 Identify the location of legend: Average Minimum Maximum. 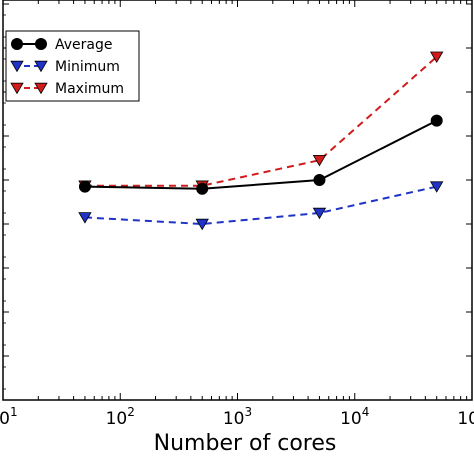
(72, 66).